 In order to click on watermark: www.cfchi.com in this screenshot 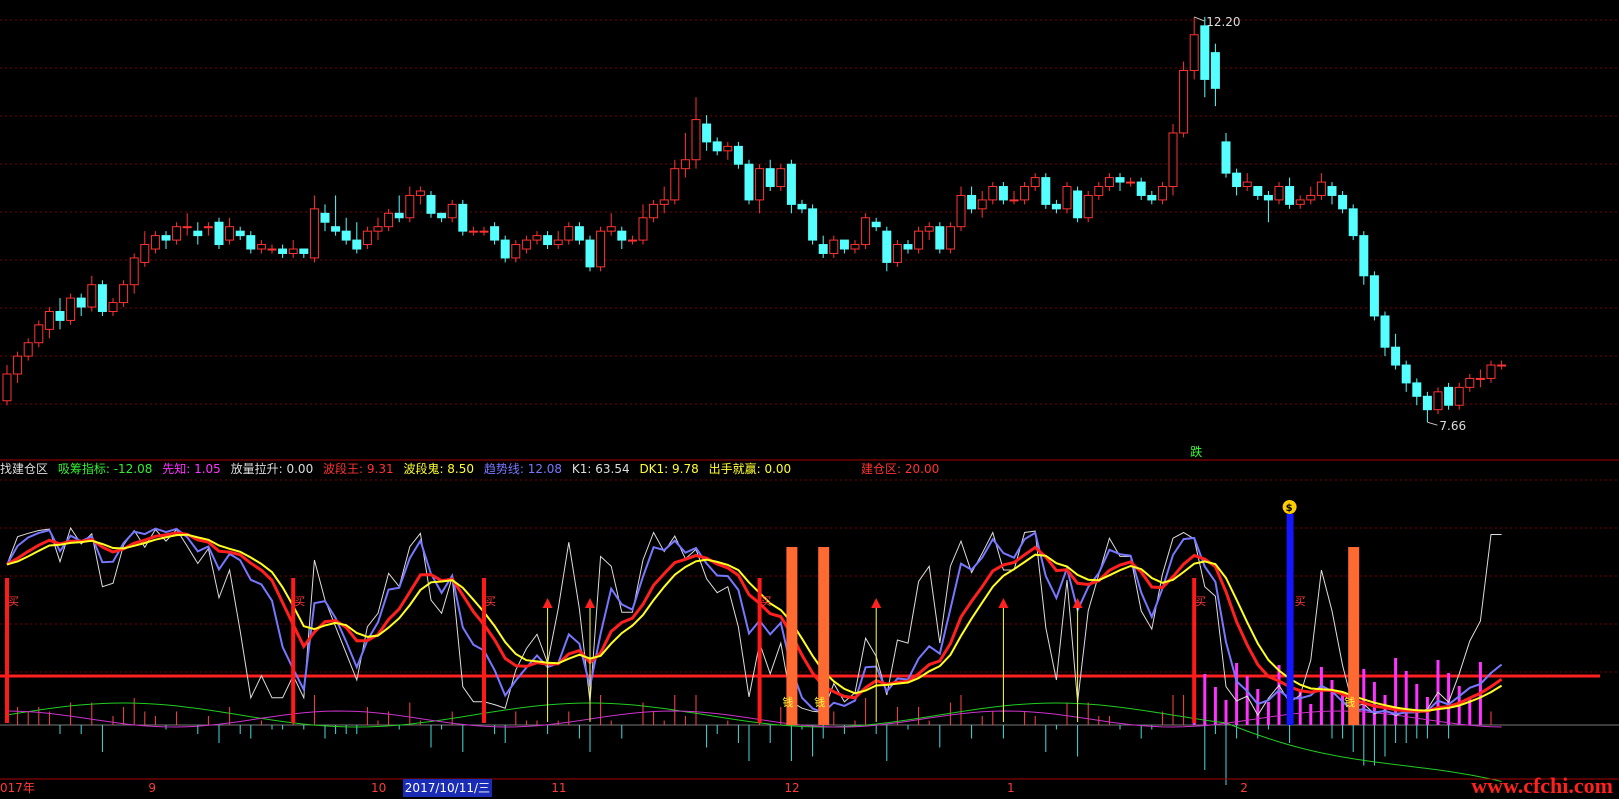, I will do `click(1542, 785)`.